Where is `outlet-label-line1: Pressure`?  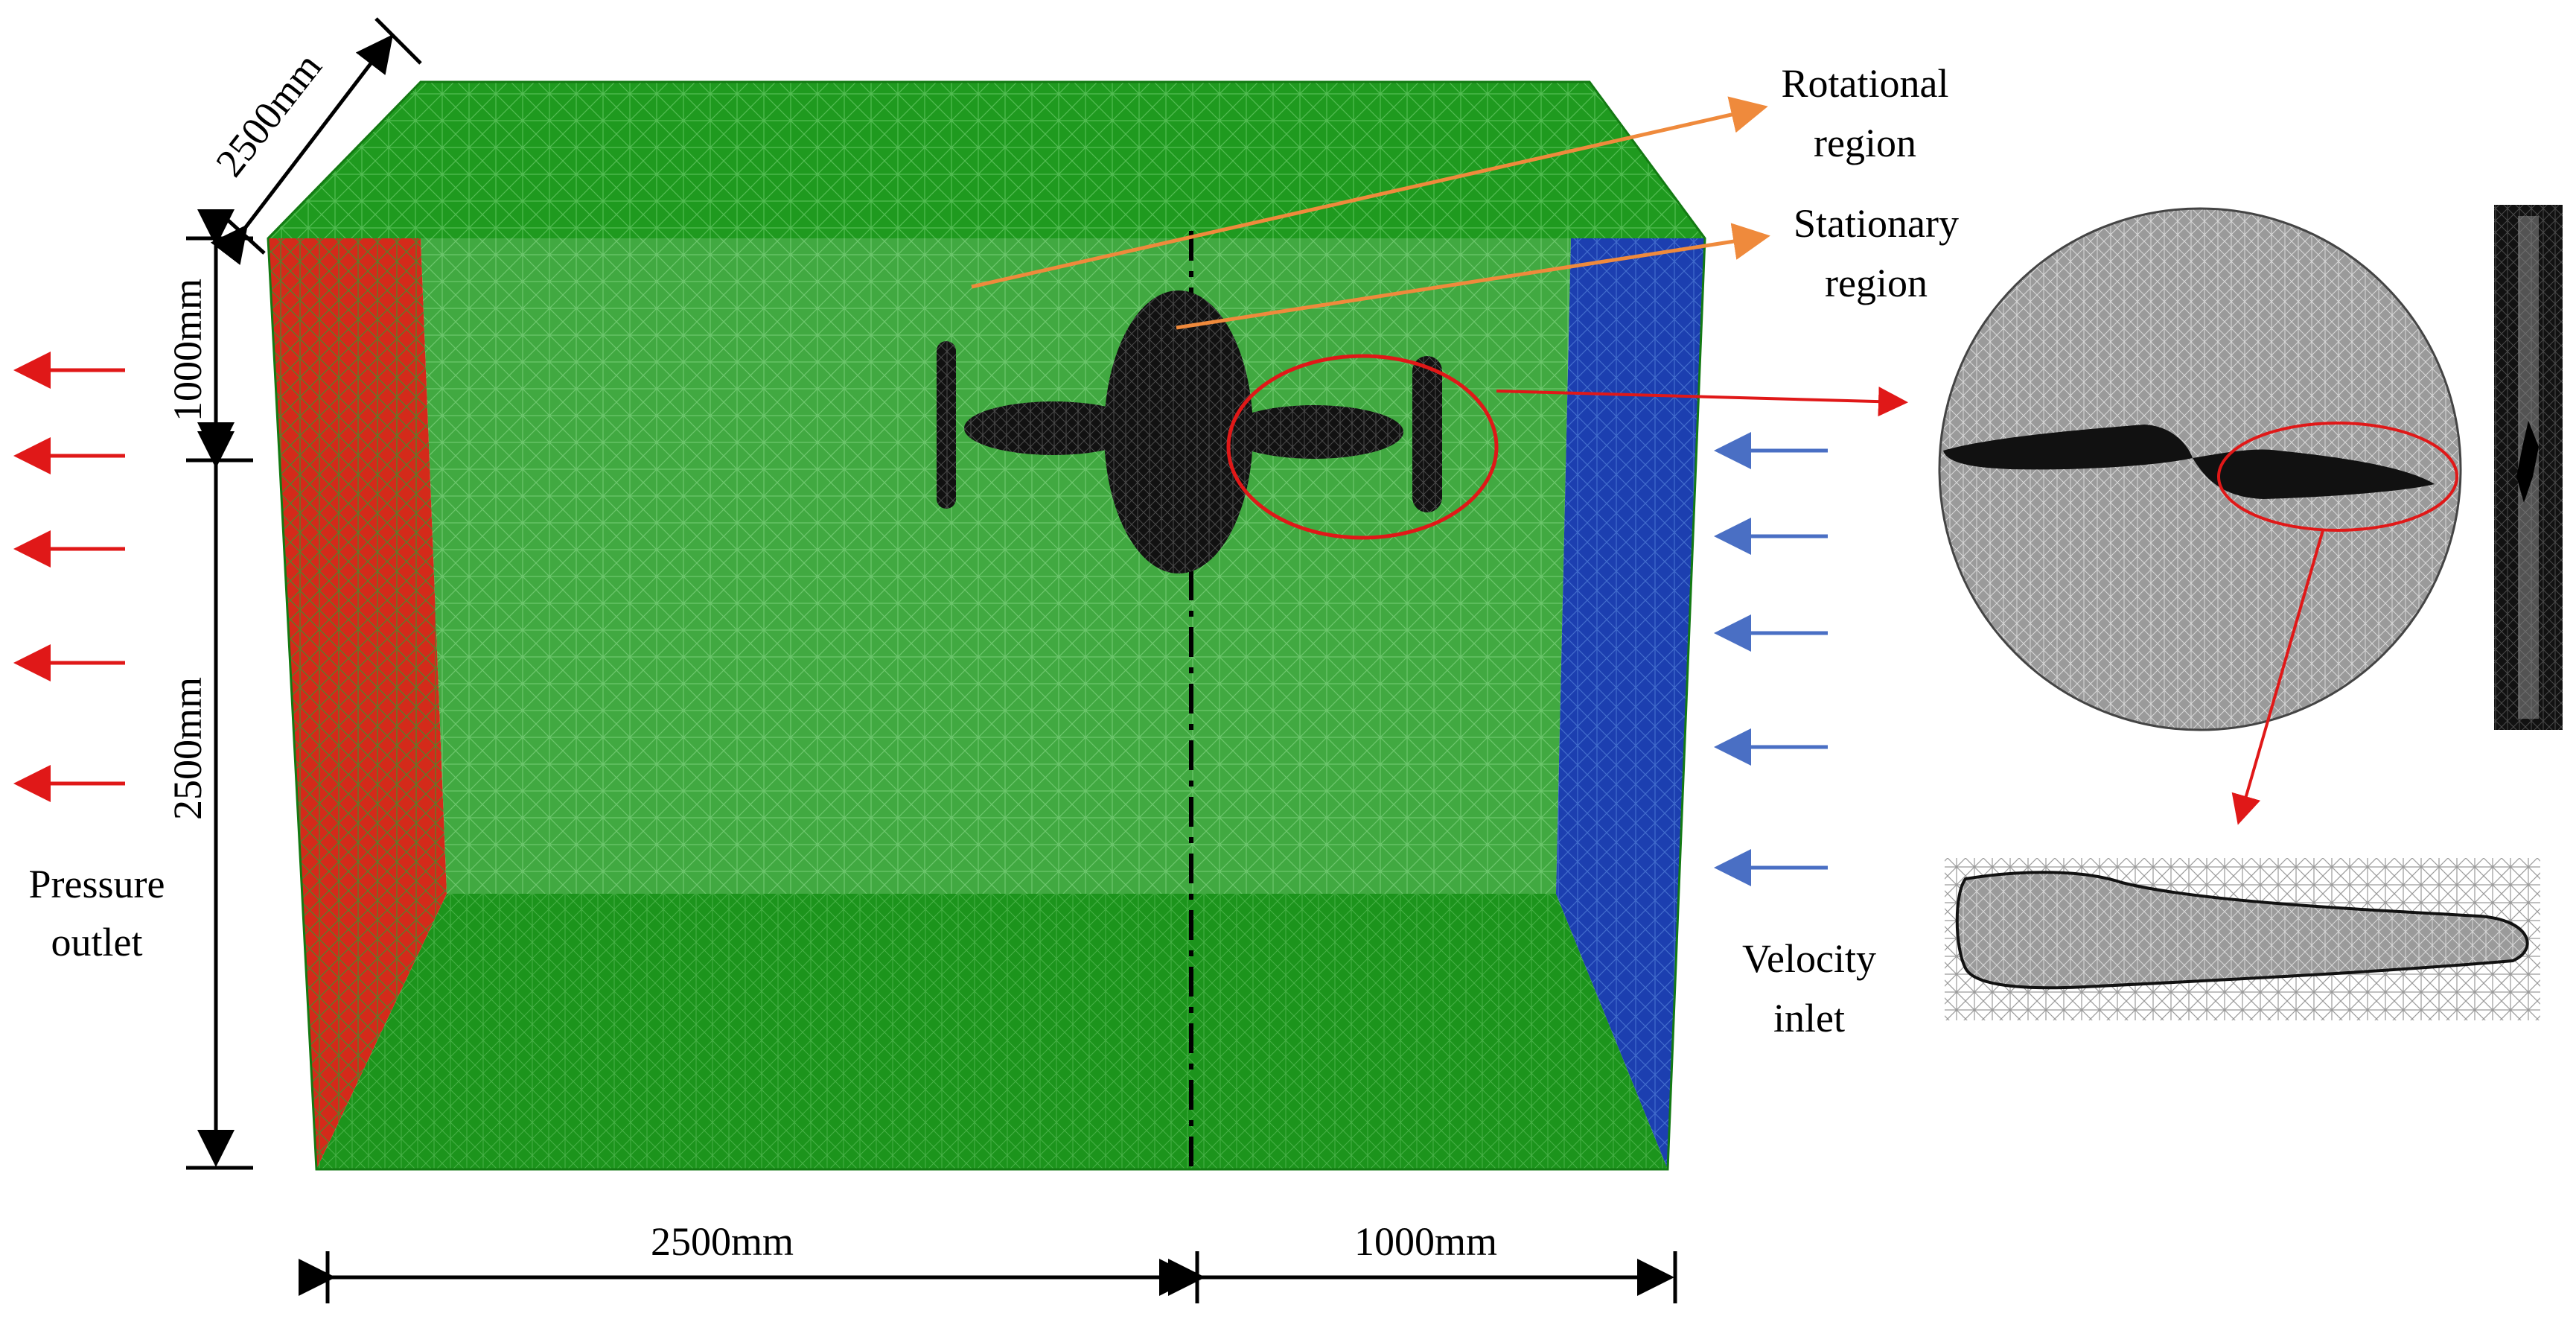
outlet-label-line1: Pressure is located at coordinates (97, 884).